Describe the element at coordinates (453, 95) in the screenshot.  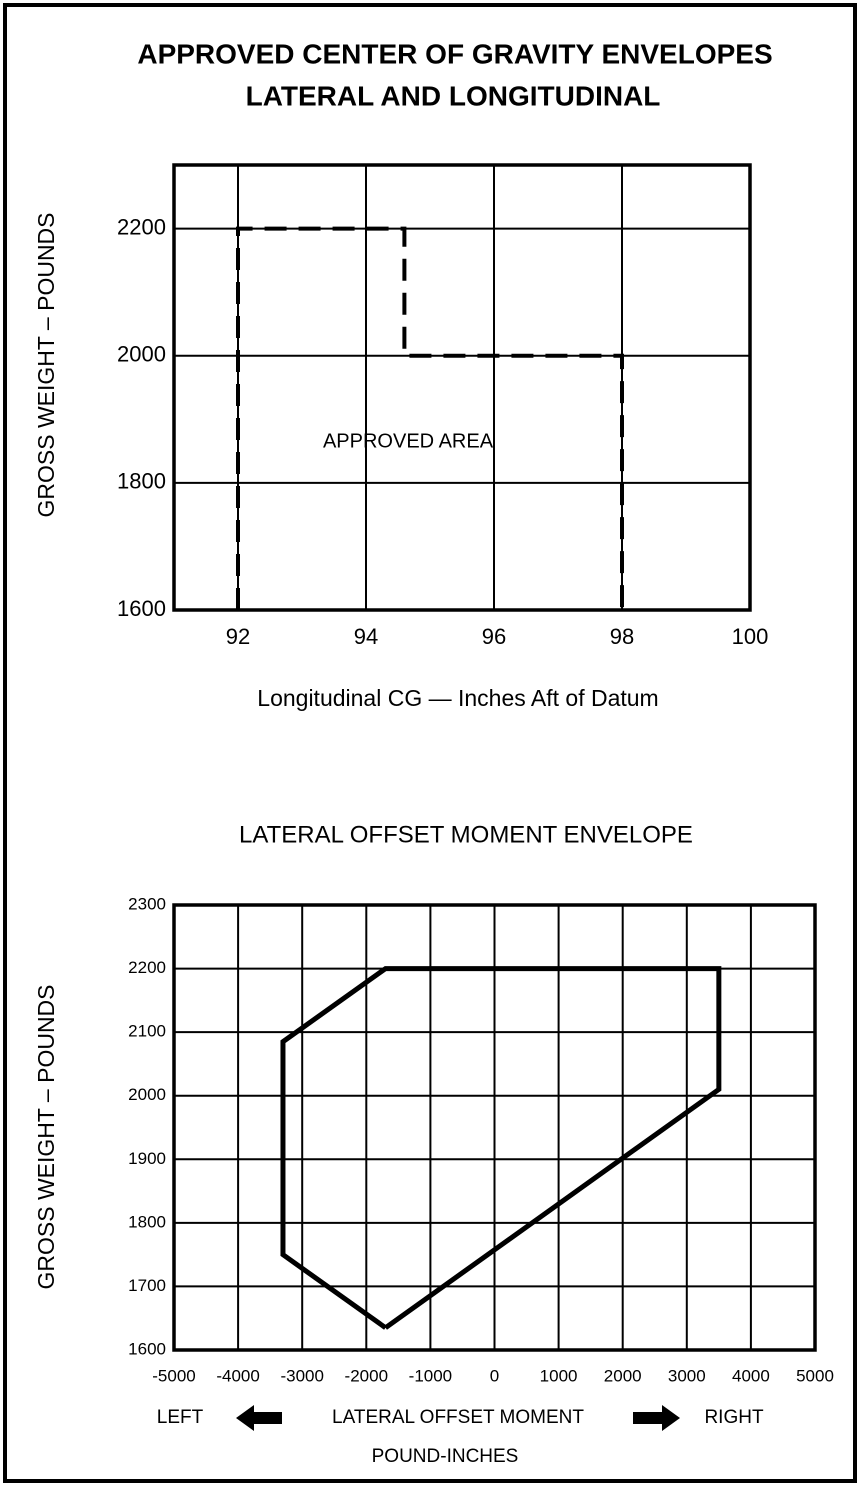
I see `chart-subtitle: LATERAL AND LONGITUDINAL` at that location.